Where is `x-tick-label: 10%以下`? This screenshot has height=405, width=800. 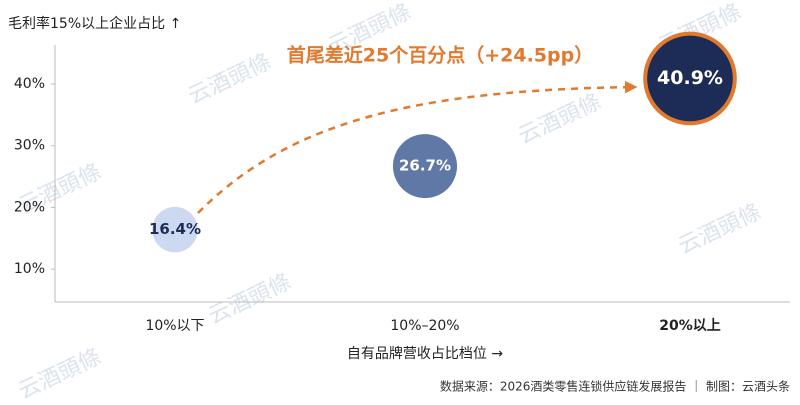 x-tick-label: 10%以下 is located at coordinates (174, 326).